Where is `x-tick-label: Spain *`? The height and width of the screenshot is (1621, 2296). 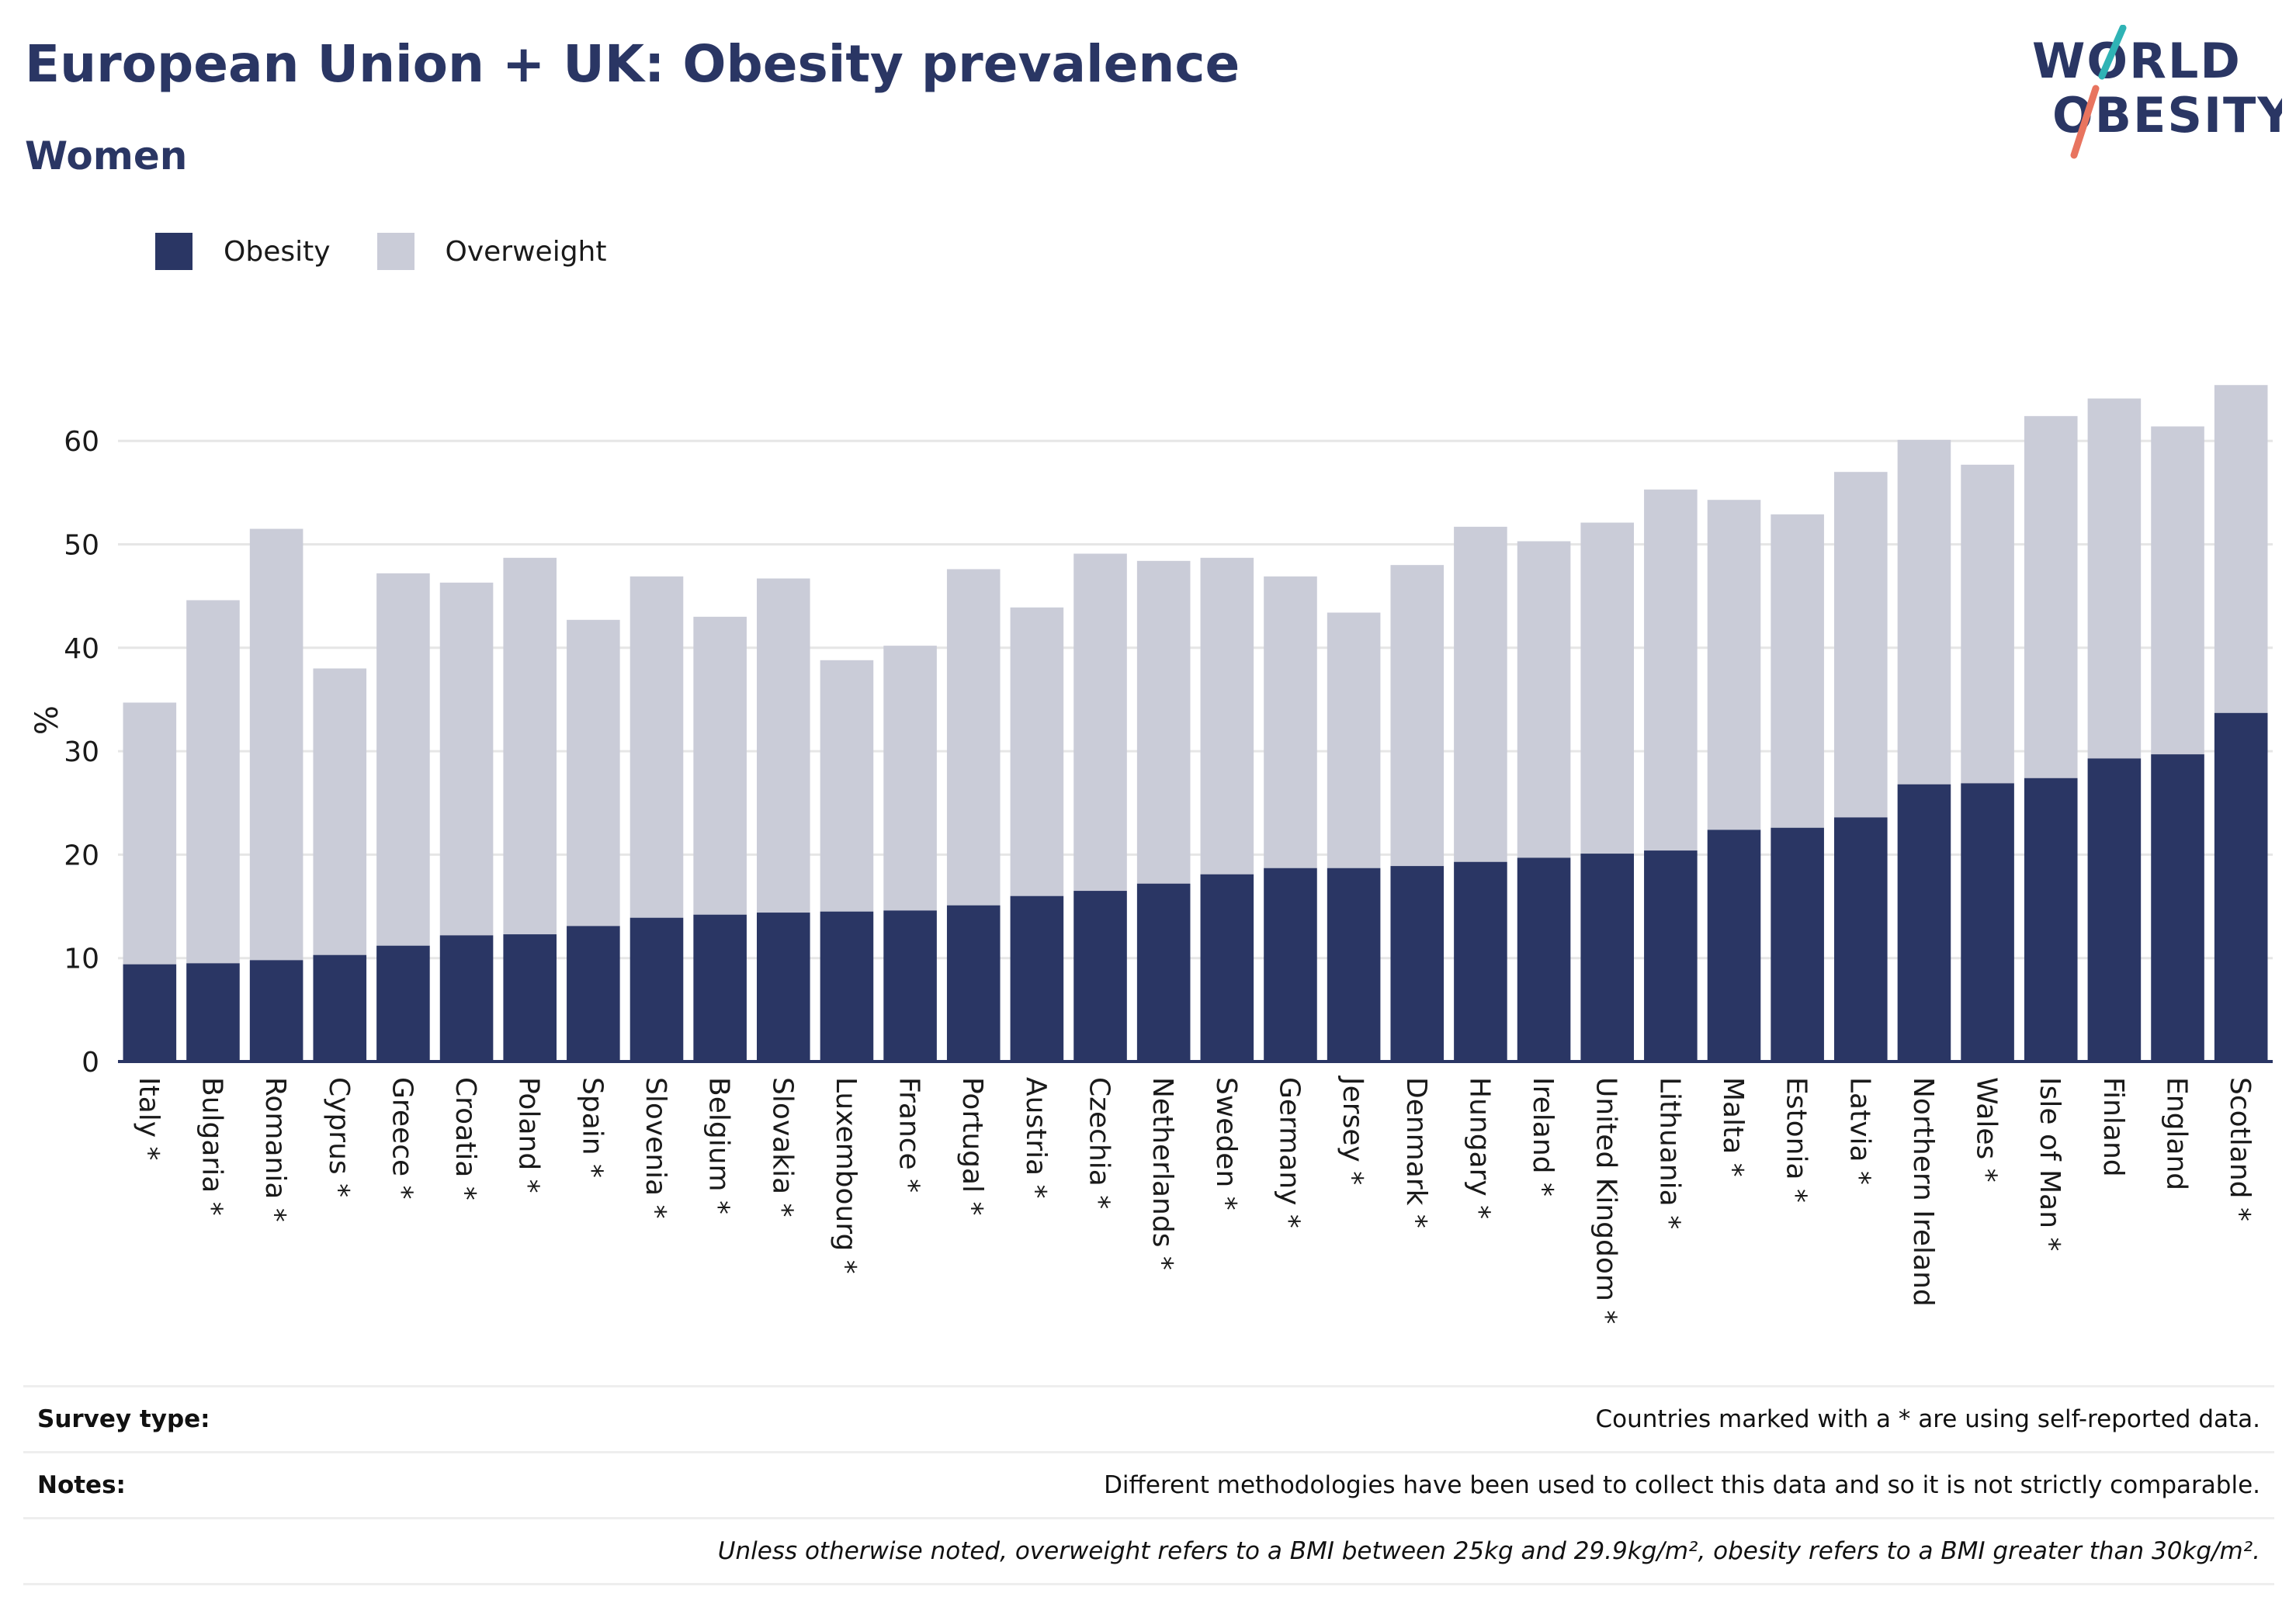
x-tick-label: Spain * is located at coordinates (592, 1127).